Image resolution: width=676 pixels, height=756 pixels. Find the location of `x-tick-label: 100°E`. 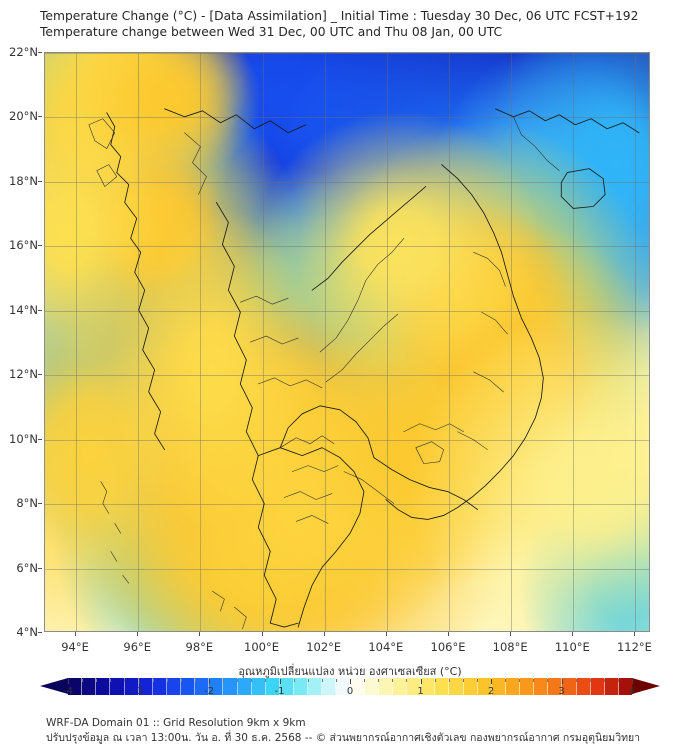

x-tick-label: 100°E is located at coordinates (262, 647).